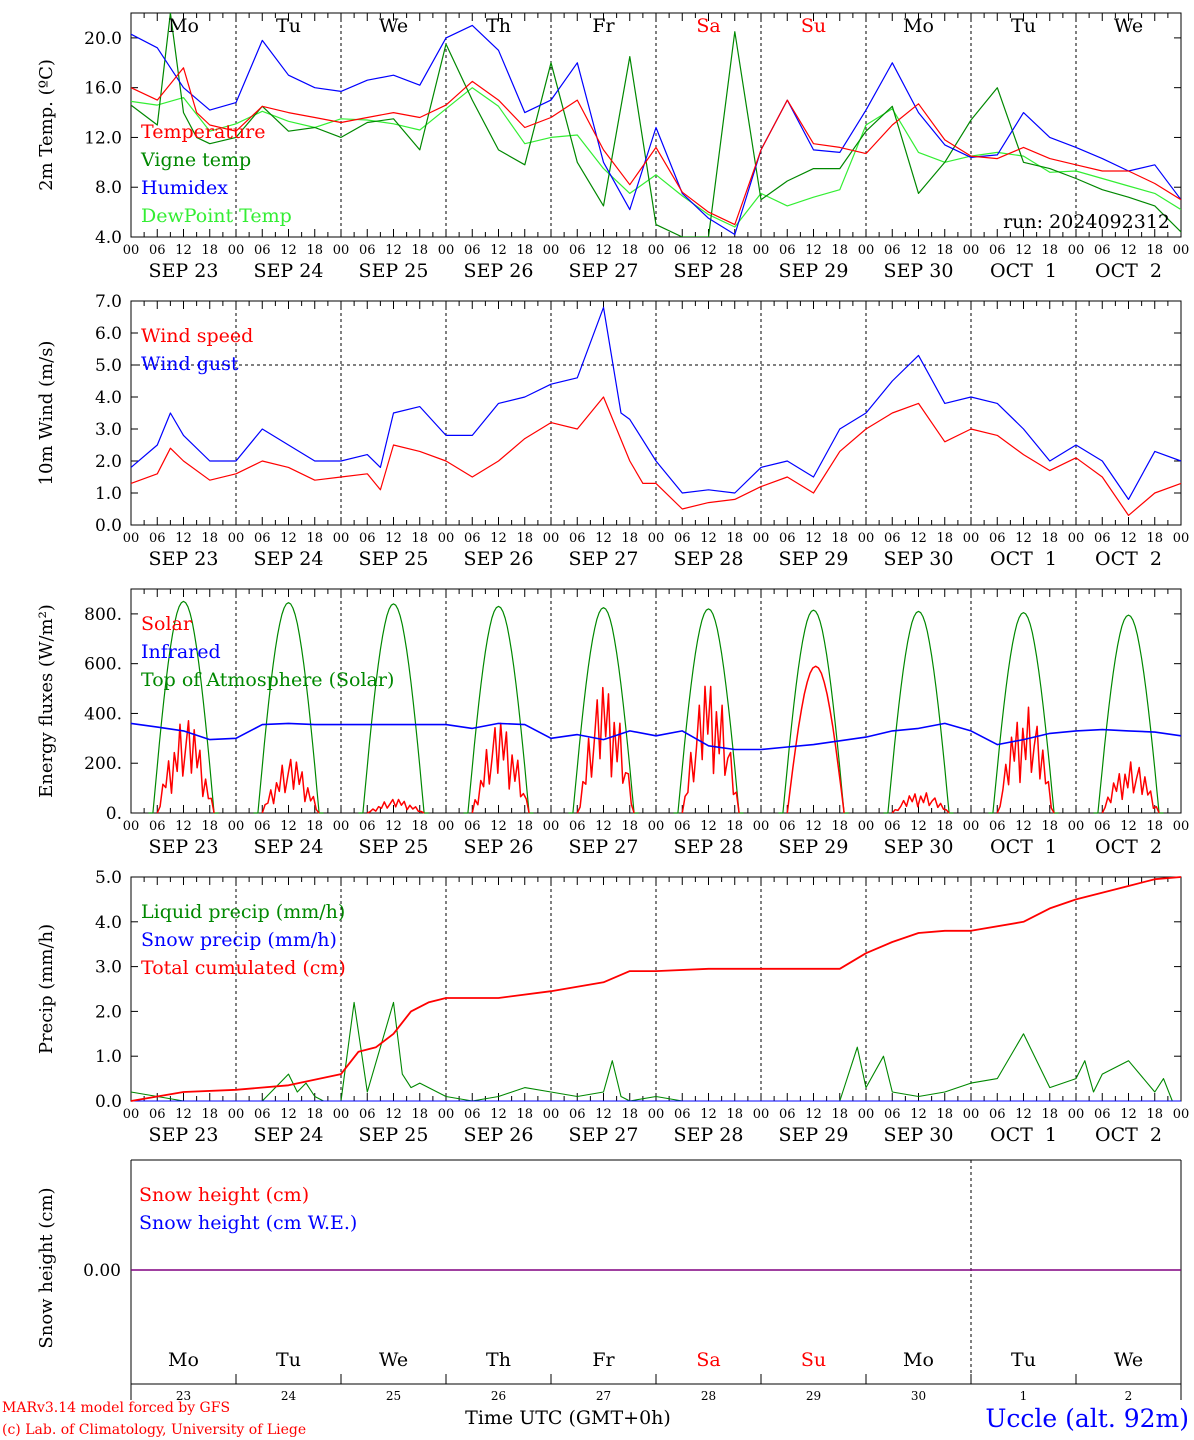  Describe the element at coordinates (267, 680) in the screenshot. I see `legend-entry: Top of Atmosphere (Solar)` at that location.